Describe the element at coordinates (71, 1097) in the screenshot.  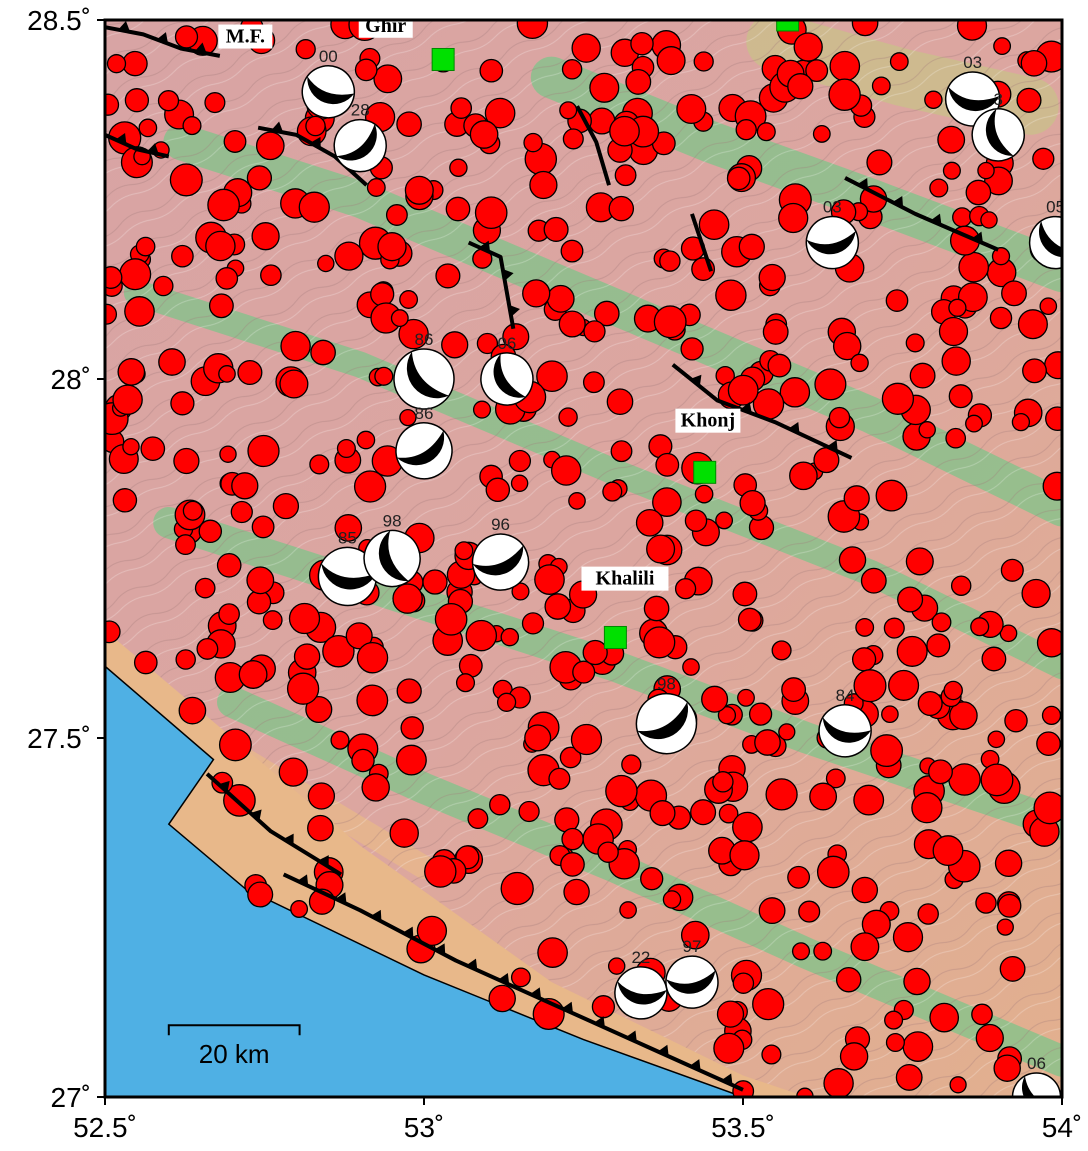
I see `y-axis-tick-label: 27˚` at that location.